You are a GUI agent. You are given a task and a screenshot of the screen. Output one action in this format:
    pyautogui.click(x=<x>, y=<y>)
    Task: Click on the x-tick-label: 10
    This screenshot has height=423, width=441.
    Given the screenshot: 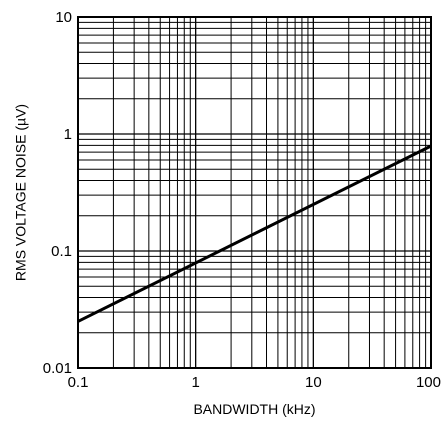 What is the action you would take?
    pyautogui.click(x=313, y=382)
    